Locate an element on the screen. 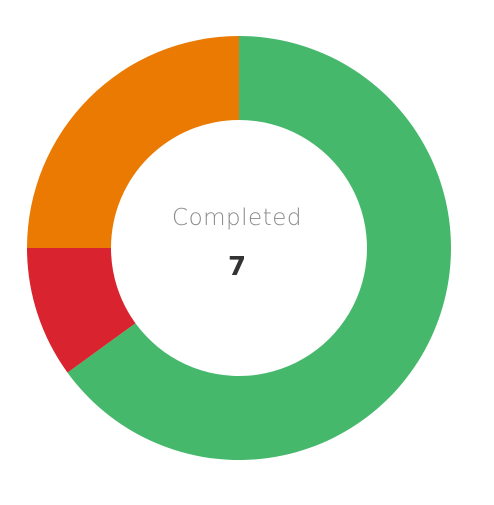  center-value: 7 is located at coordinates (237, 267).